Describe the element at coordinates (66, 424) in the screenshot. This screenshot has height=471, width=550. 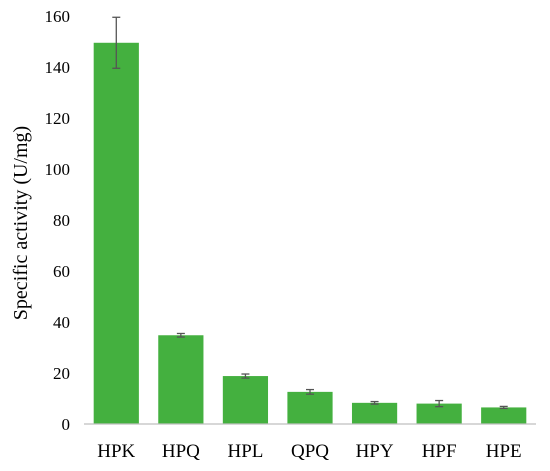
I see `y-tick-label: 0` at that location.